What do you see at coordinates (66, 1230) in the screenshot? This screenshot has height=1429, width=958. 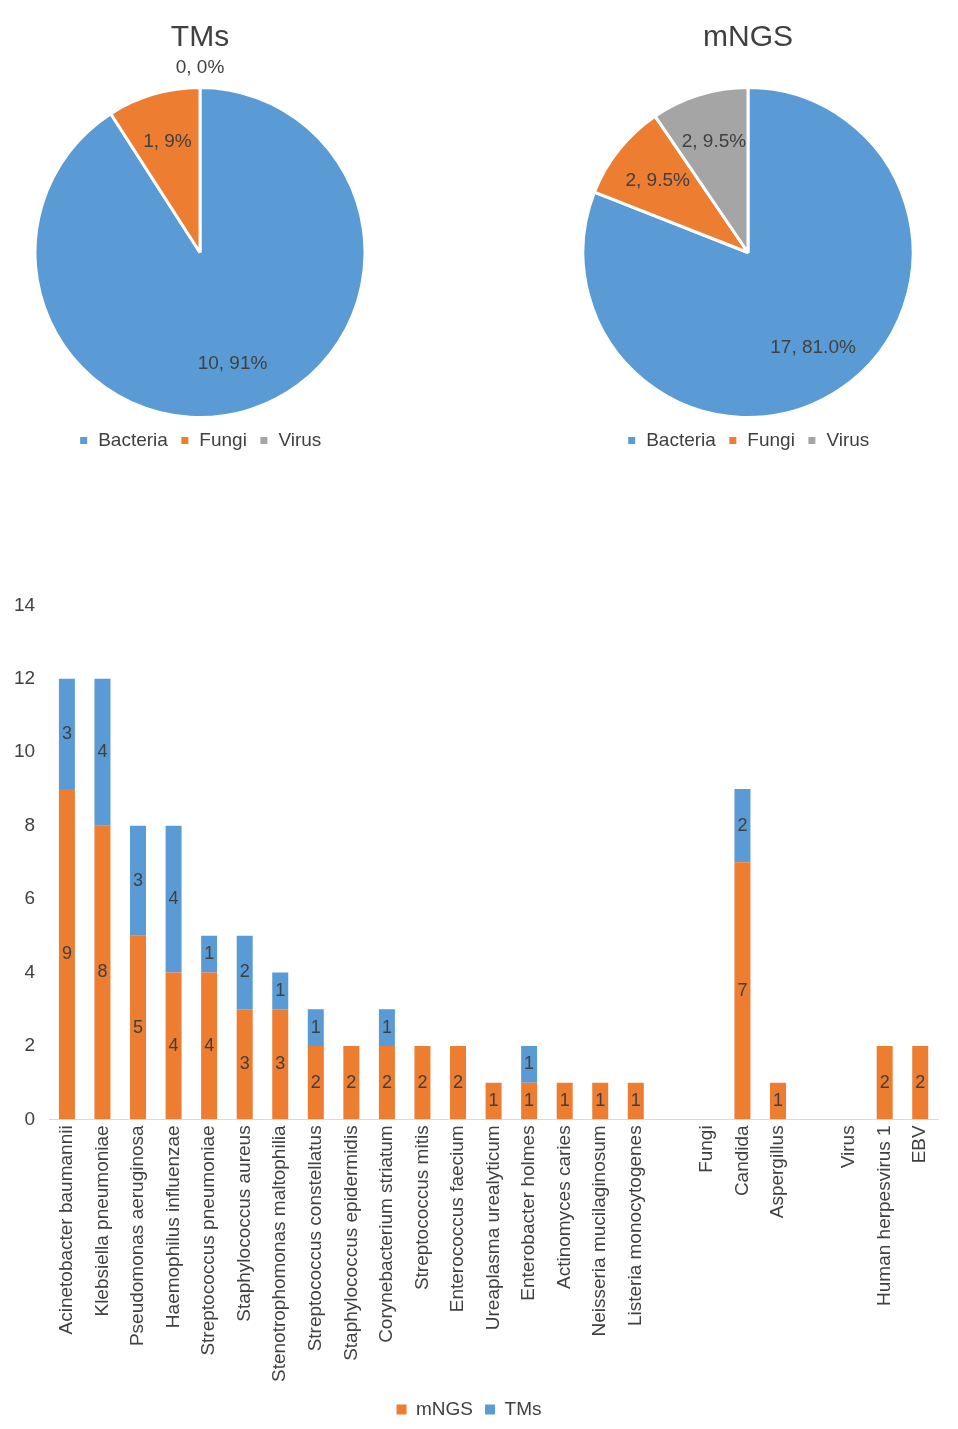 I see `x-tick-label: Acinetobacter baumannii` at bounding box center [66, 1230].